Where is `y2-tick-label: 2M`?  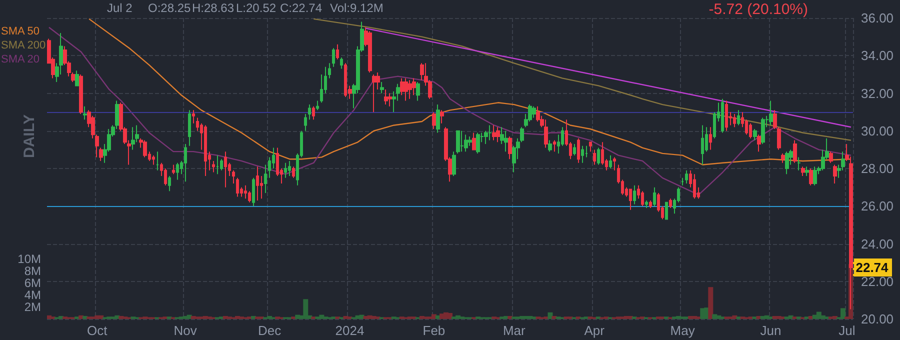 y2-tick-label: 2M is located at coordinates (32, 307).